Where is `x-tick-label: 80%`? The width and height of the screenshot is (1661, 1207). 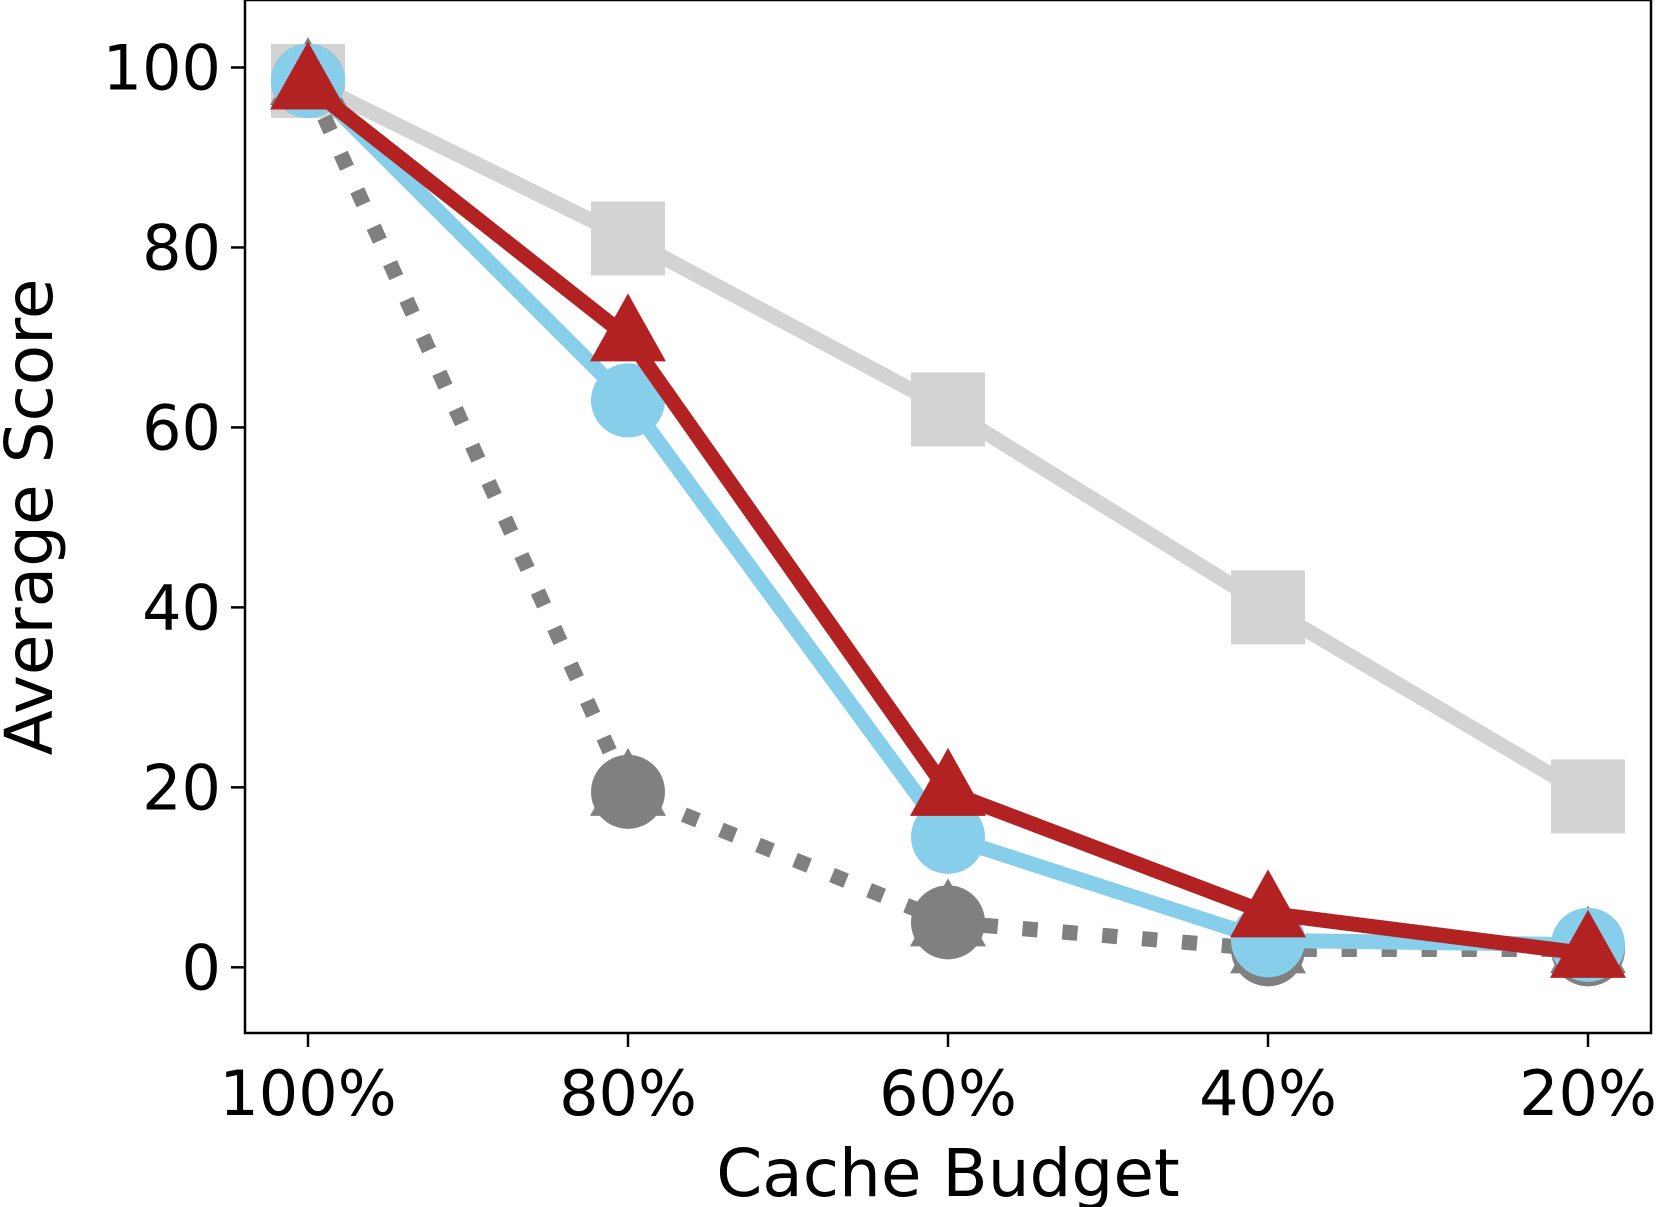 x-tick-label: 80% is located at coordinates (628, 1093).